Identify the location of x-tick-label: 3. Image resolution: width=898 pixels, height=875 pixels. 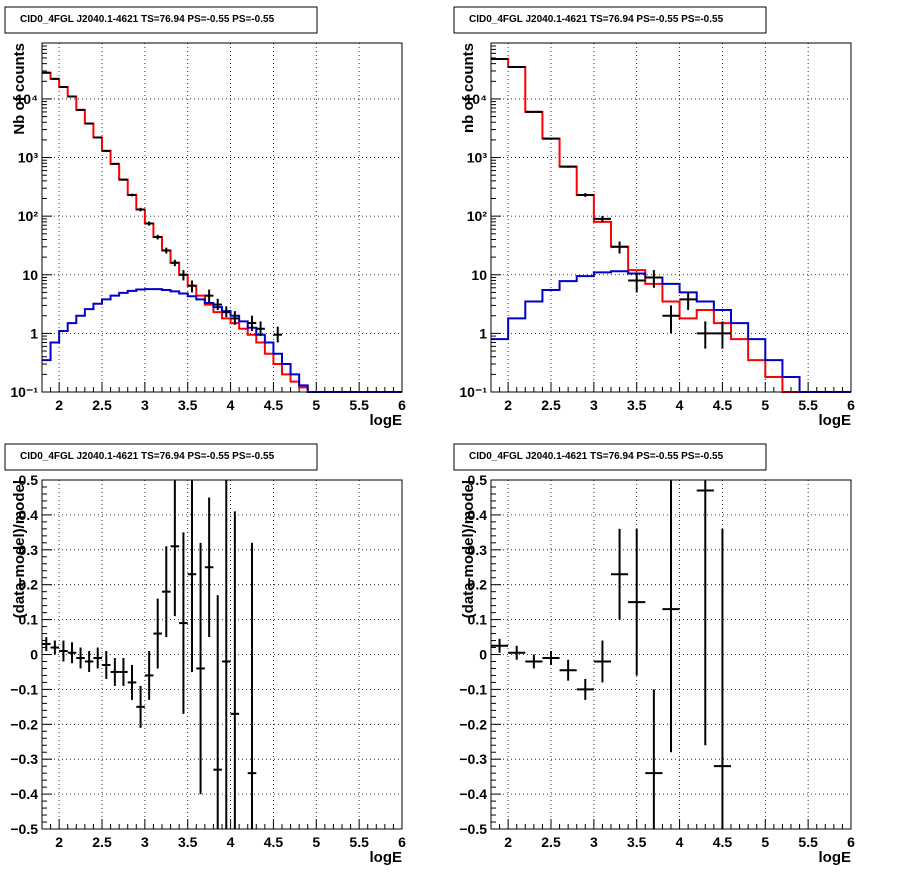
(594, 405).